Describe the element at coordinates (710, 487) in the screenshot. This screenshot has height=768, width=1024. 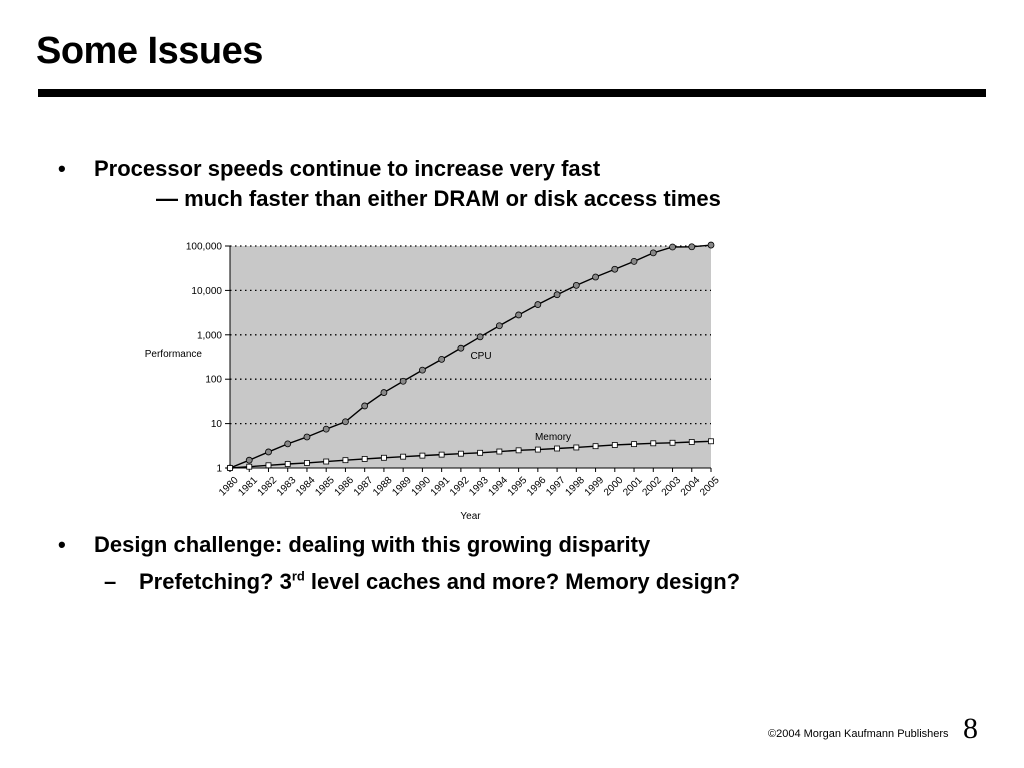
I see `x-tick-label: 2005` at that location.